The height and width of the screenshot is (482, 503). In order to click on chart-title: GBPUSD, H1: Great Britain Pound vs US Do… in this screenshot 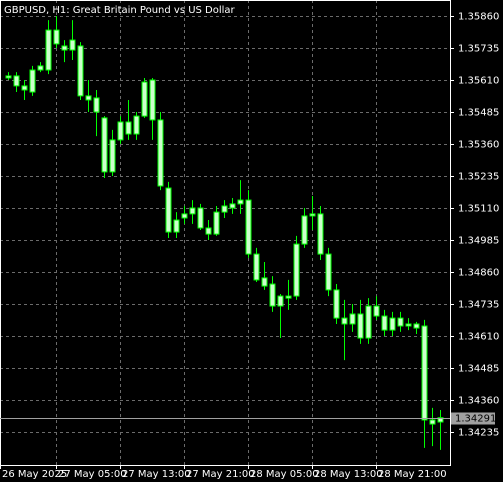, I will do `click(120, 10)`.